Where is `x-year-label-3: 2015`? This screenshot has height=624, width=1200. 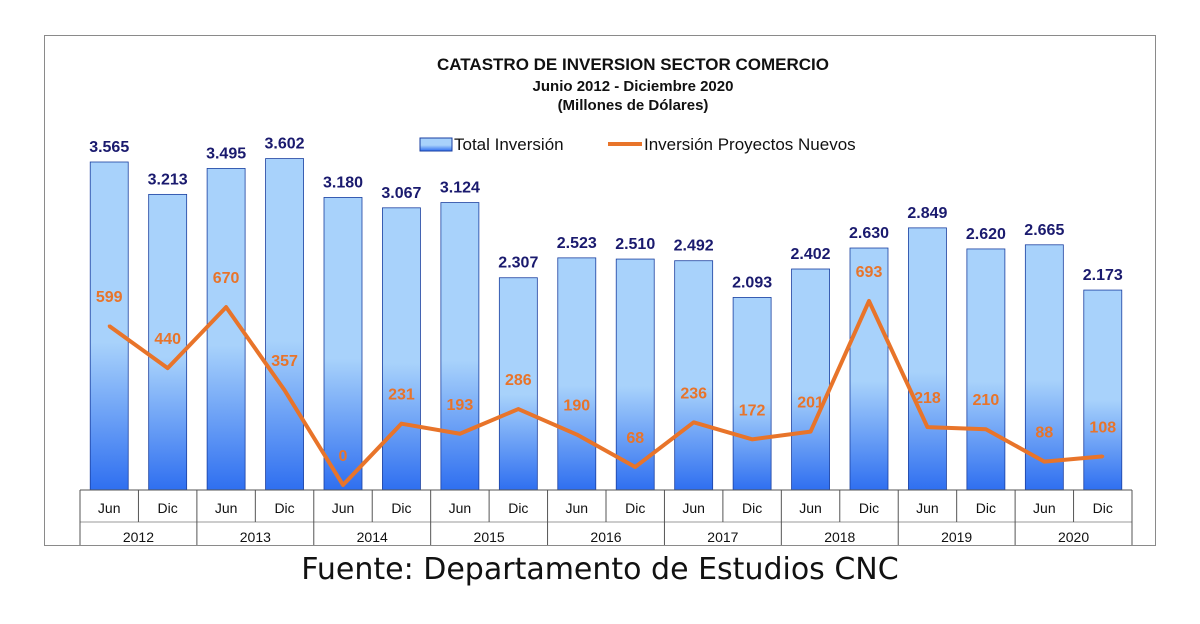 x-year-label-3: 2015 is located at coordinates (489, 537).